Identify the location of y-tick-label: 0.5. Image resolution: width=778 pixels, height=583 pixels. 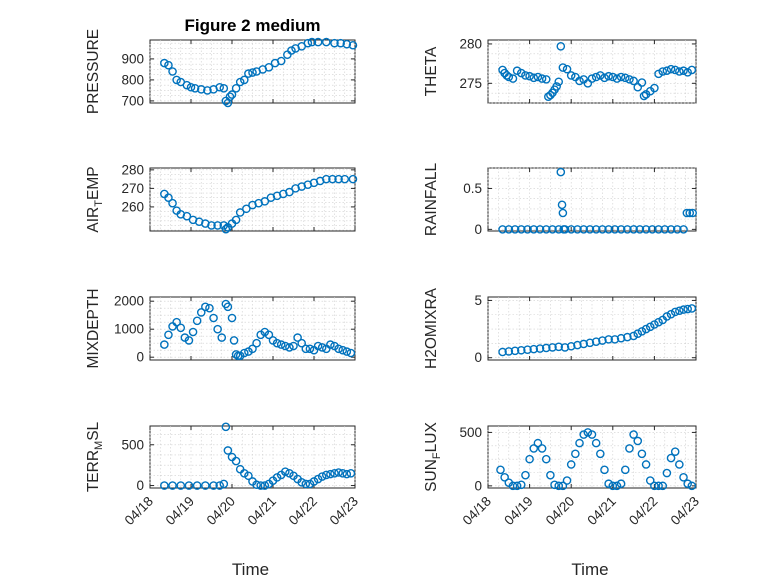
(472, 188).